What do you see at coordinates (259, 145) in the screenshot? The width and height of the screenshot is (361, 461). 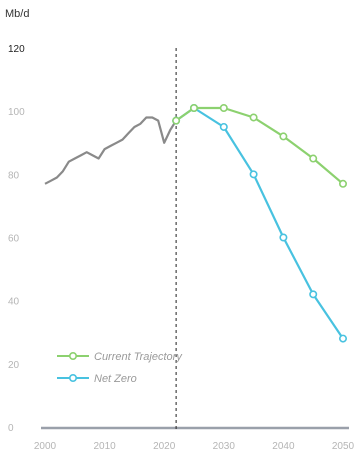 I see `current-trajectory-series-line` at bounding box center [259, 145].